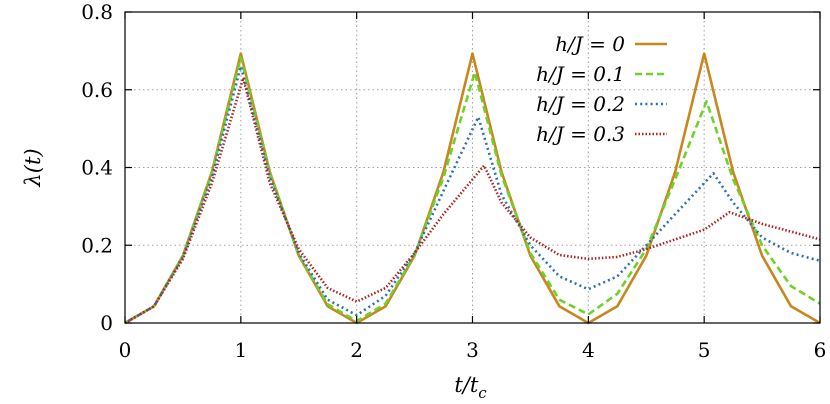 This screenshot has width=830, height=404. What do you see at coordinates (106, 323) in the screenshot?
I see `y-tick-label: 0` at bounding box center [106, 323].